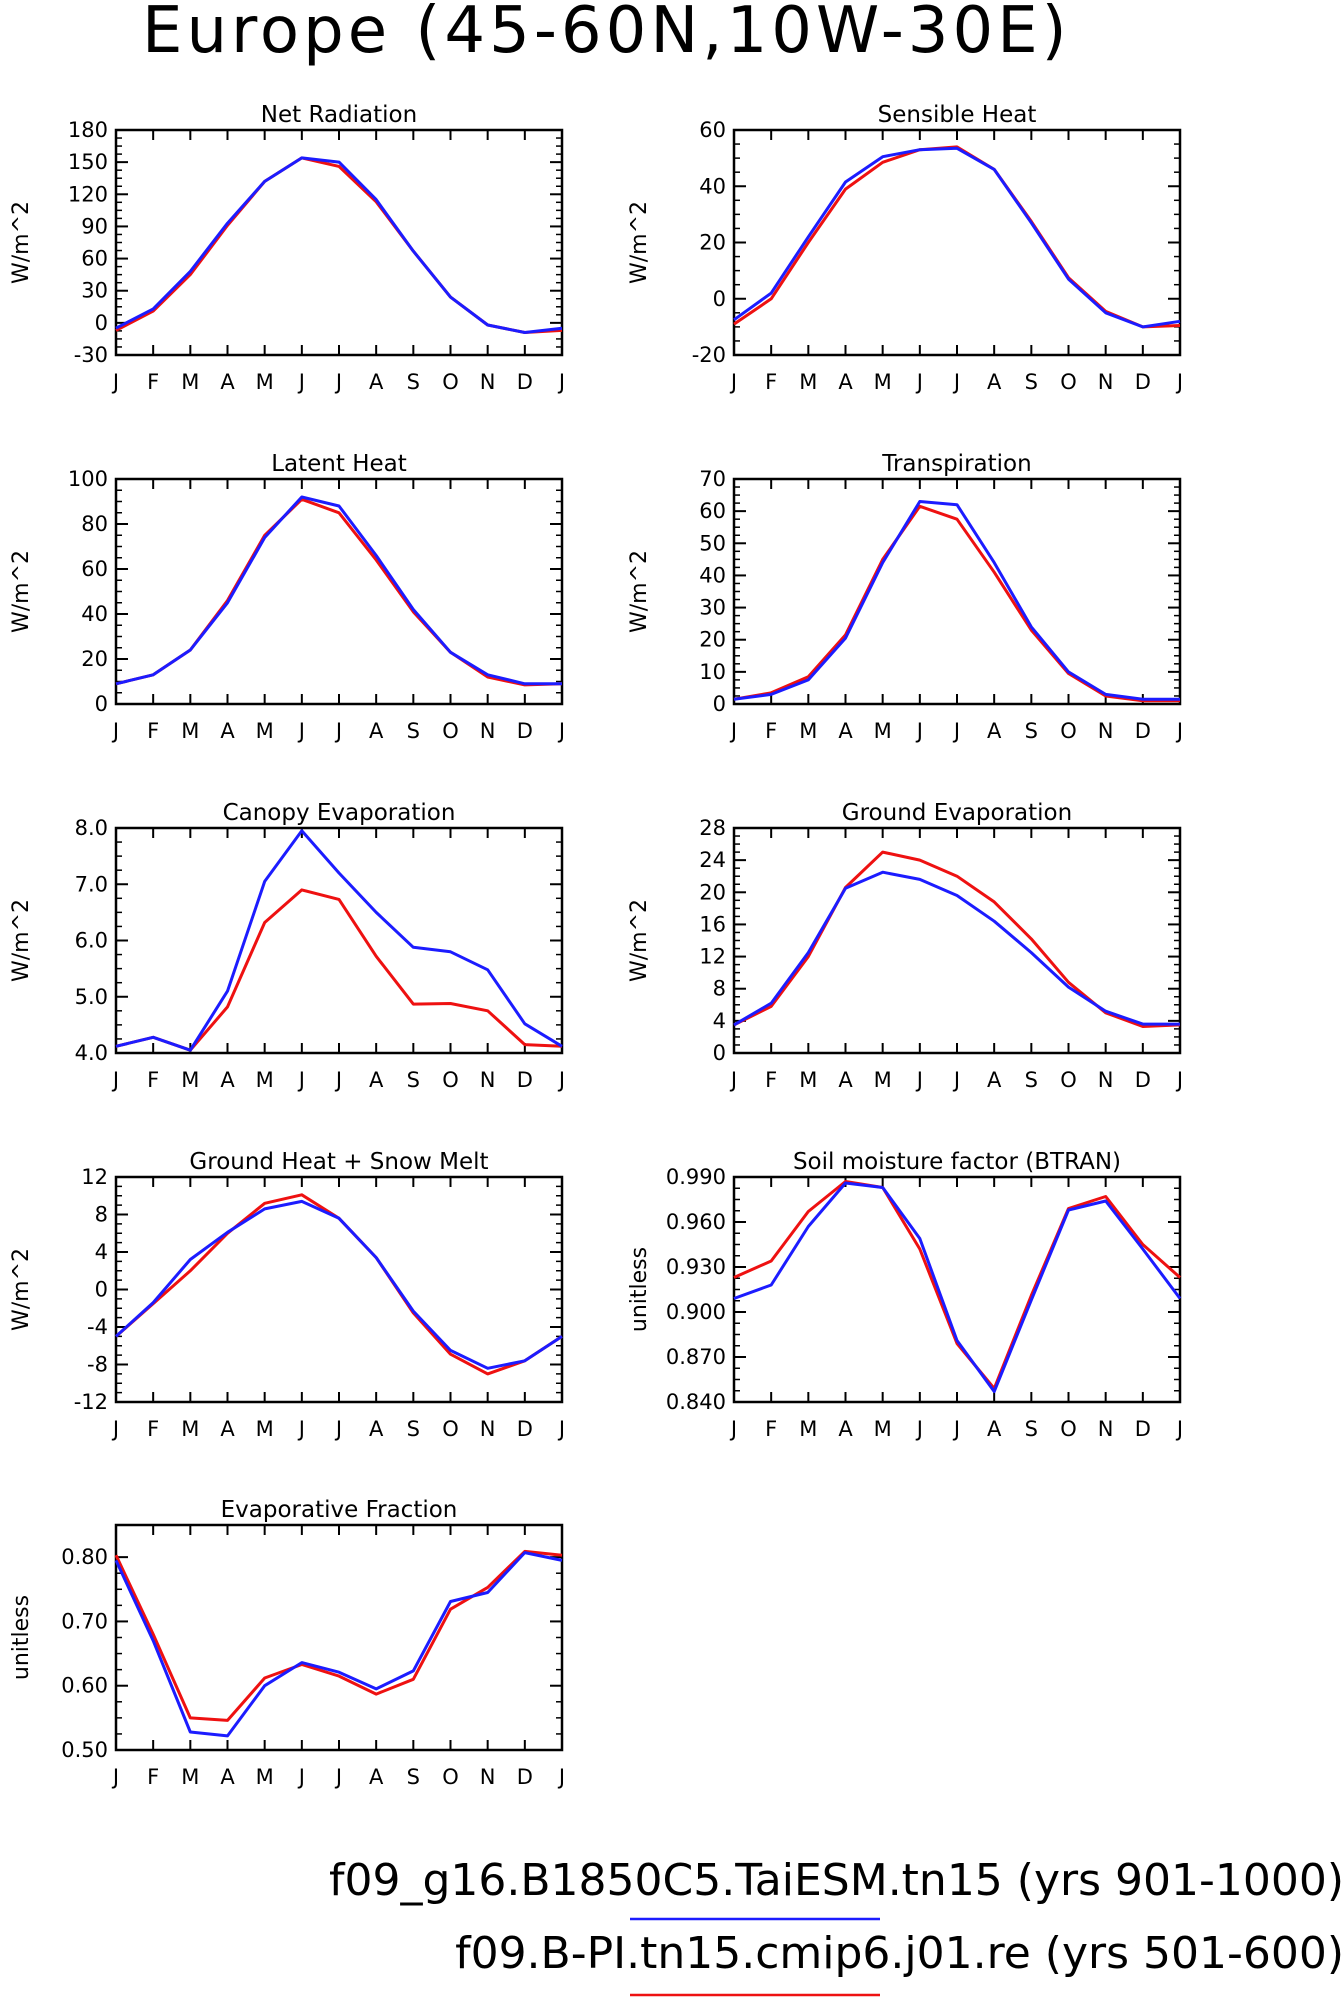  I want to click on sensible-heat-title: Sensible Heat, so click(957, 115).